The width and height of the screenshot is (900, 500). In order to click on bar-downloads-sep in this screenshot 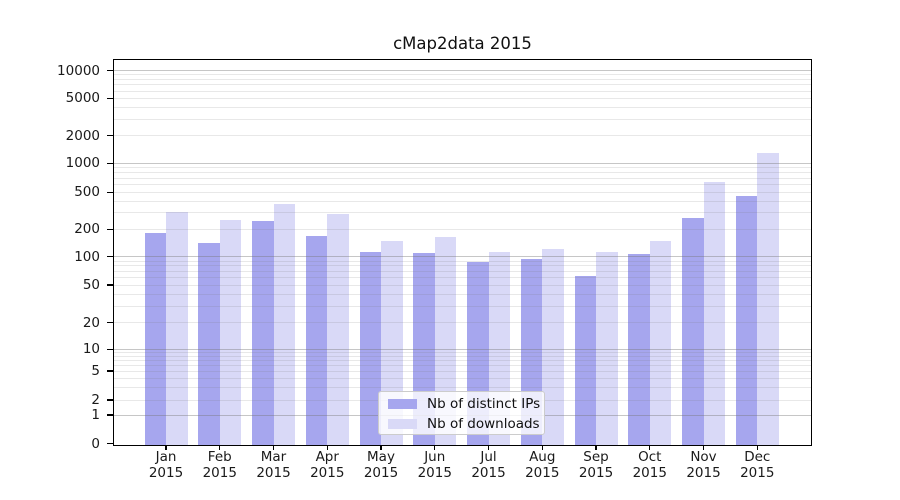, I will do `click(607, 348)`.